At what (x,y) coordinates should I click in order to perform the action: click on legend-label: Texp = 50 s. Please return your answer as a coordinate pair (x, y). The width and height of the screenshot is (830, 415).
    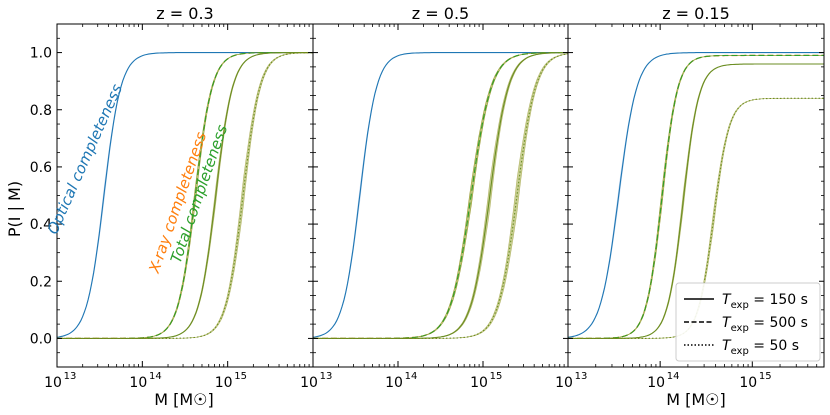
    Looking at the image, I should click on (760, 347).